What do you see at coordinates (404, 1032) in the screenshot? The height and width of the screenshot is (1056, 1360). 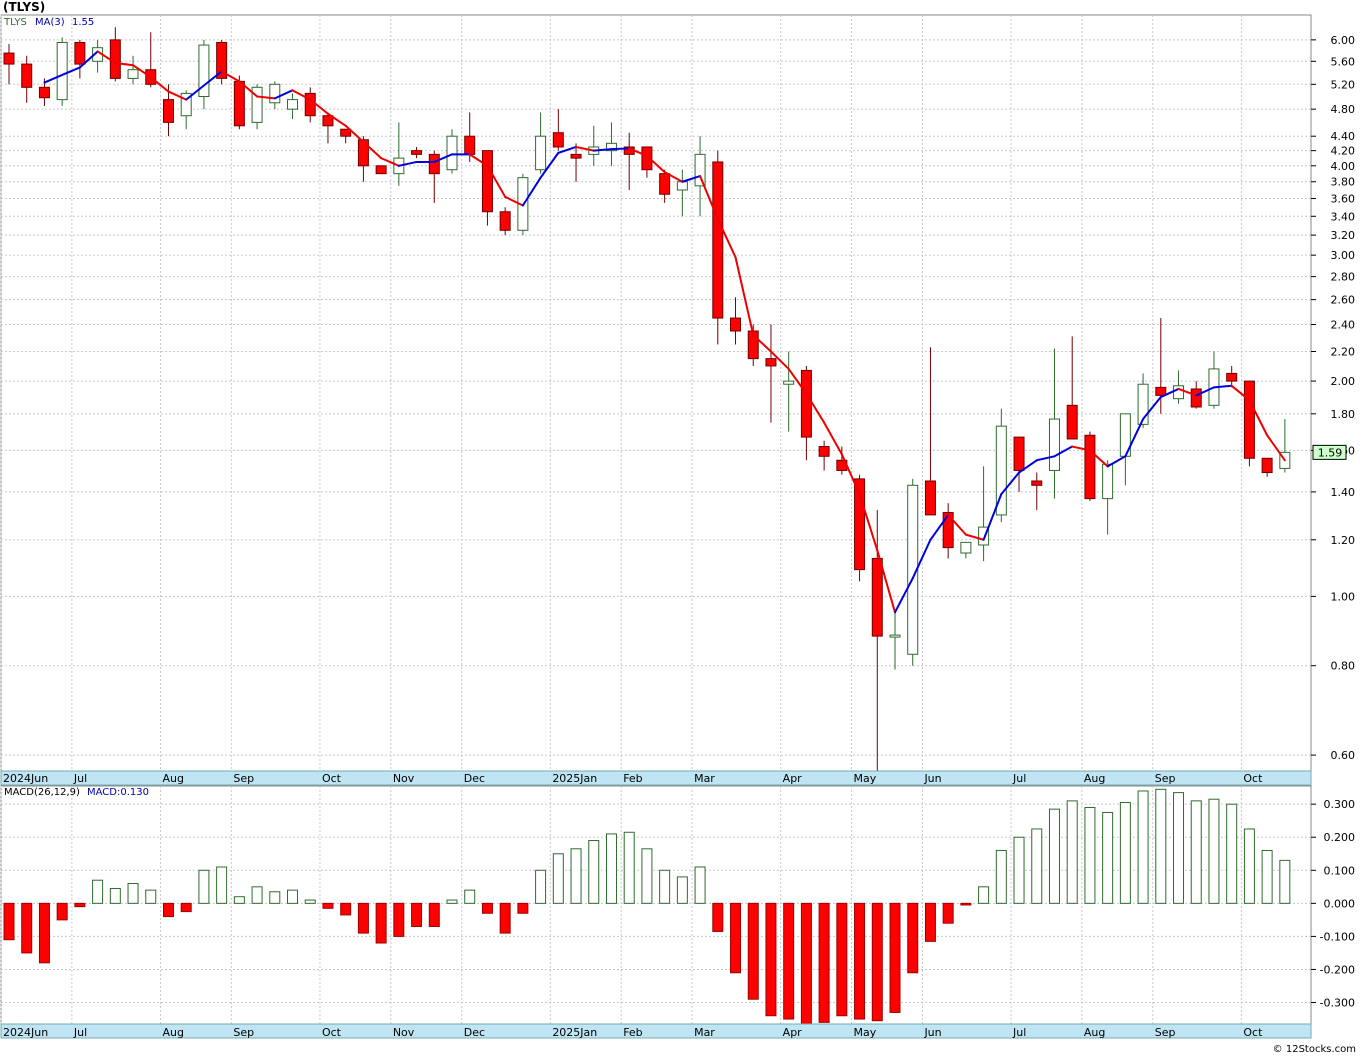 I see `macd-x-tick-label: Nov` at bounding box center [404, 1032].